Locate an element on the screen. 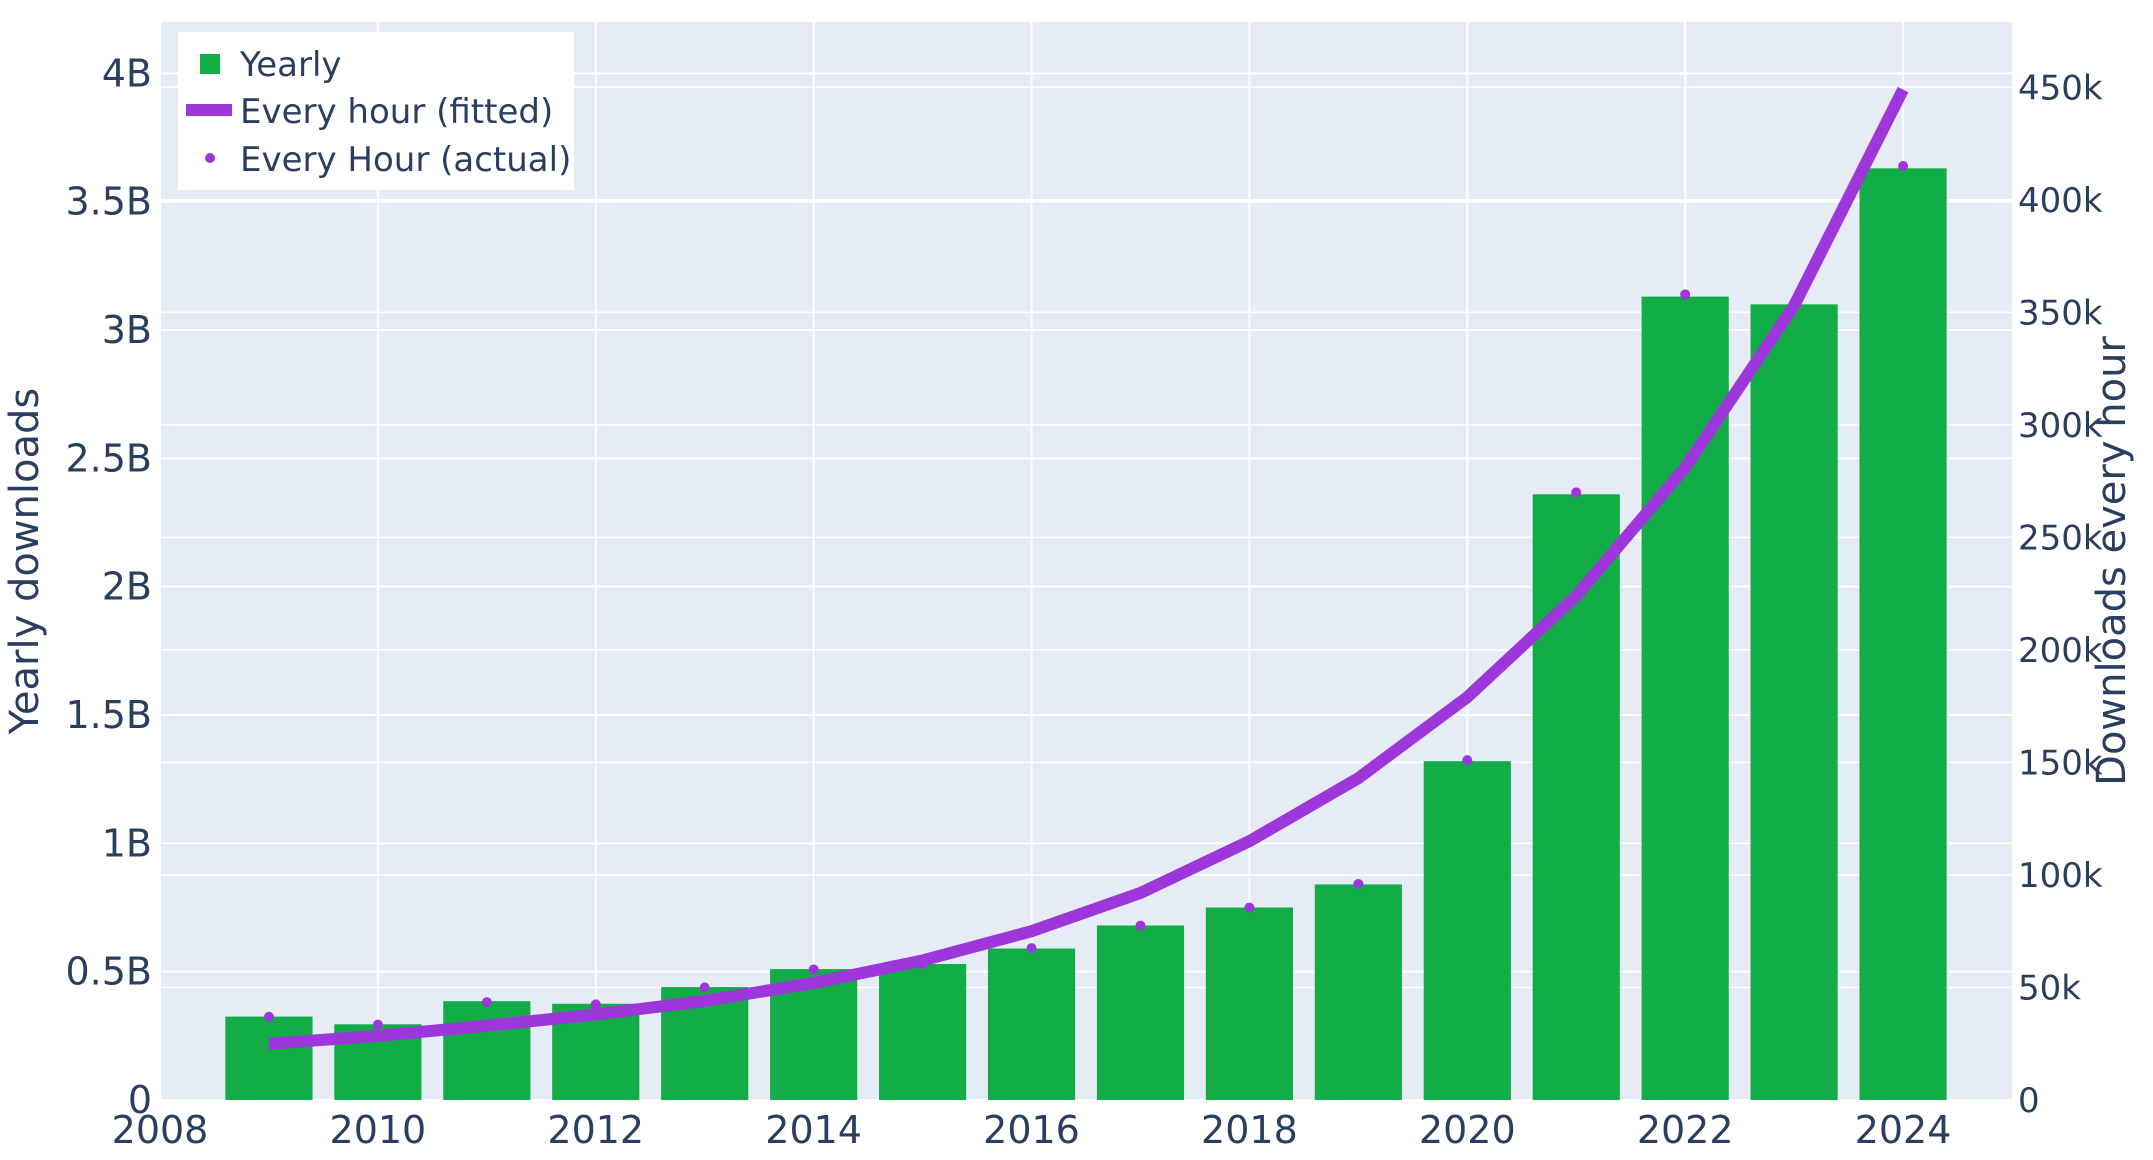  x-tick-label: 2024 is located at coordinates (1903, 1130).